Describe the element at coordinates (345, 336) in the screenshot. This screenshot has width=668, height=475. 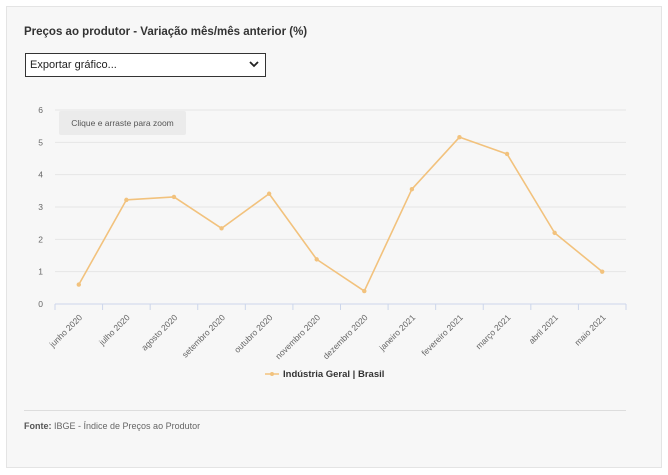
I see `x-tick-label: dezembro 2020` at that location.